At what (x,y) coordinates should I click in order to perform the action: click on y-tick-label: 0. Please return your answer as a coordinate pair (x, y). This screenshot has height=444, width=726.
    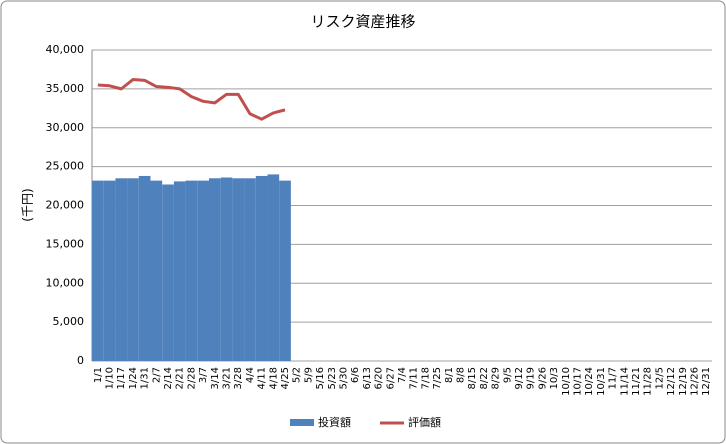
    Looking at the image, I should click on (80, 360).